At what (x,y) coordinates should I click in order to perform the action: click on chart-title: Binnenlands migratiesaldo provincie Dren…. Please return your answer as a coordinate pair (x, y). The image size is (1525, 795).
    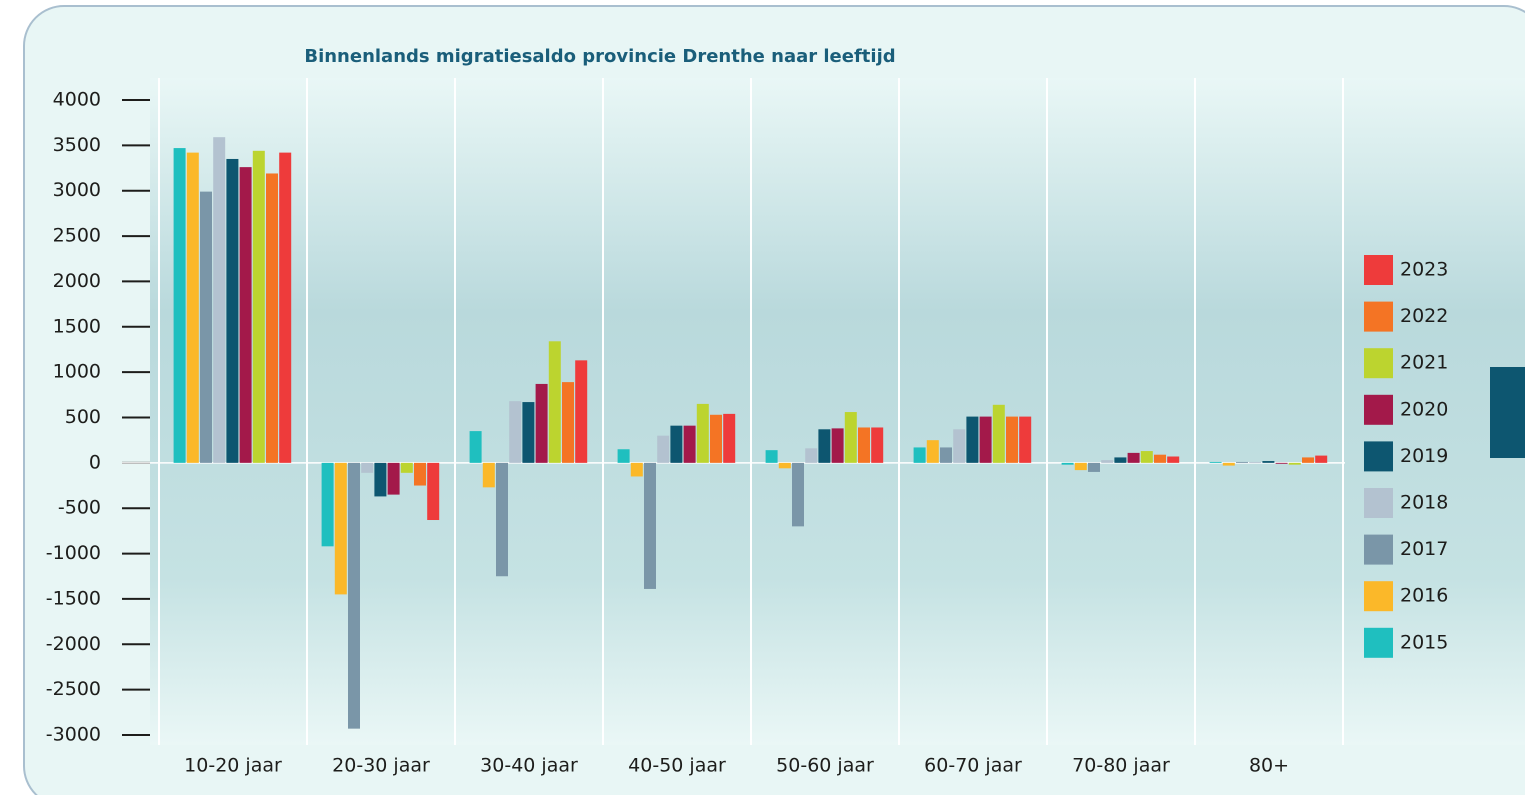
    Looking at the image, I should click on (599, 56).